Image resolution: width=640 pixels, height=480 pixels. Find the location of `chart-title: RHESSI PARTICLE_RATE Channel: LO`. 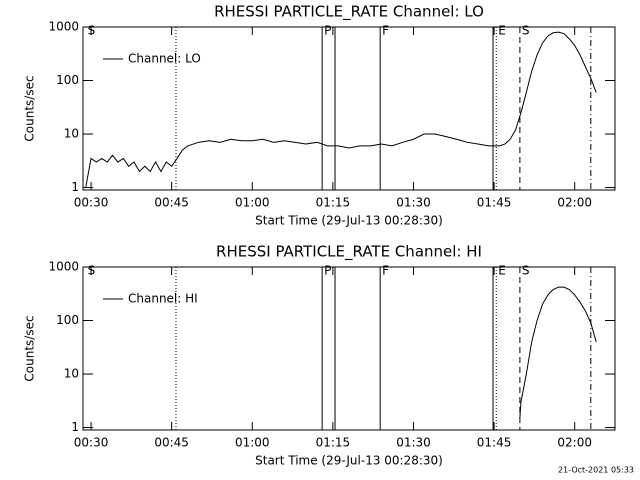

chart-title: RHESSI PARTICLE_RATE Channel: LO is located at coordinates (349, 12).